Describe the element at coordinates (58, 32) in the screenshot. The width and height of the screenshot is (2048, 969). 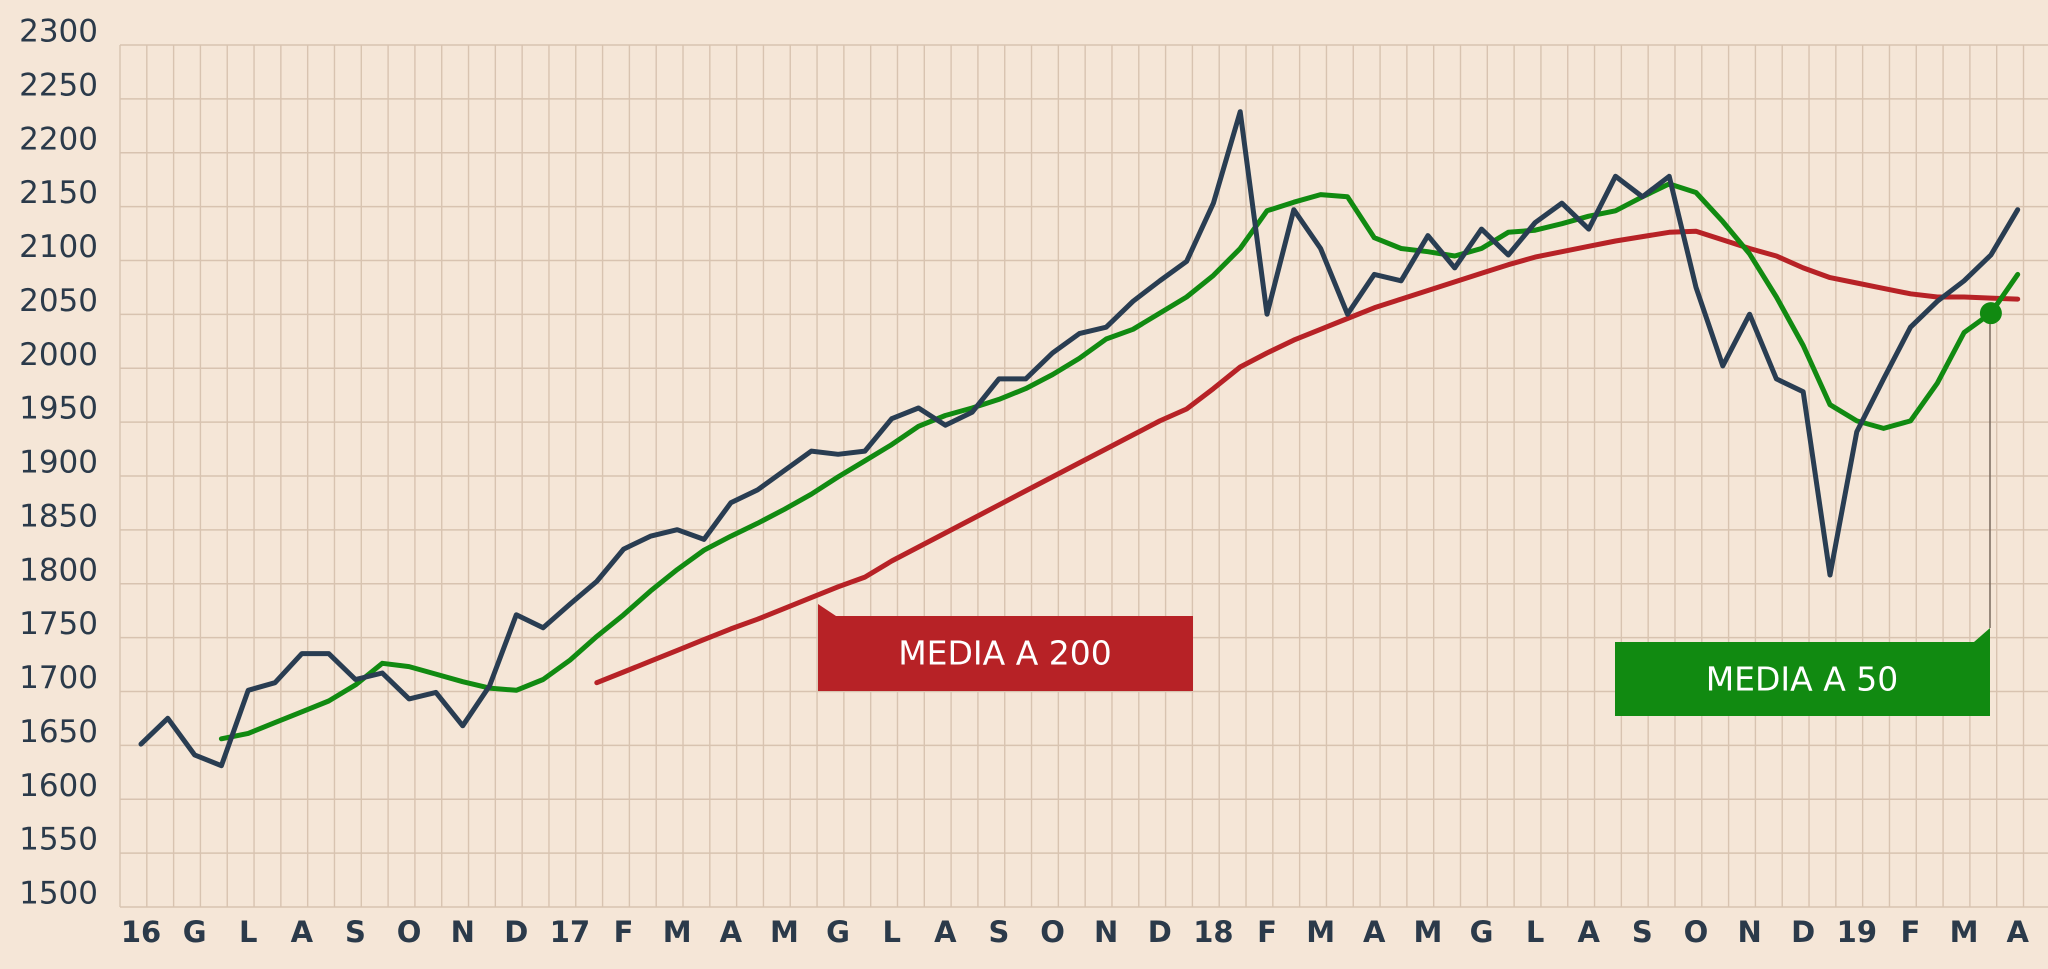
I see `y-tick-label: 2300` at that location.